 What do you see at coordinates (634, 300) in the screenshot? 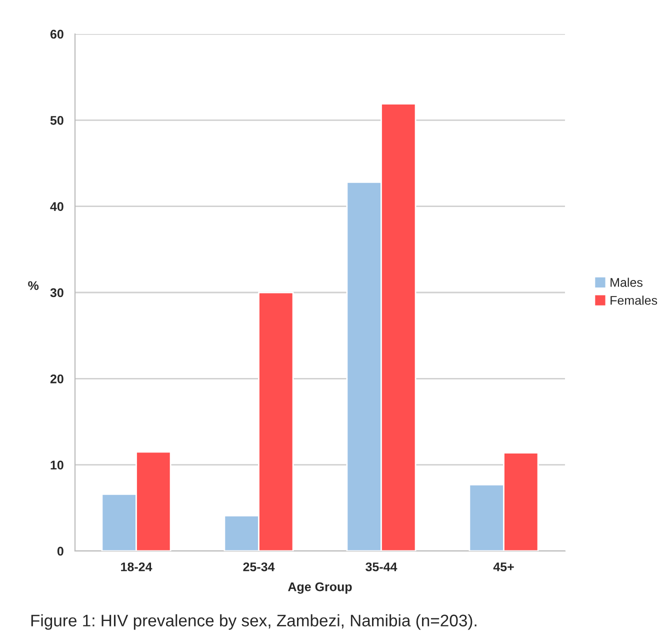
I see `legend-label: Females` at bounding box center [634, 300].